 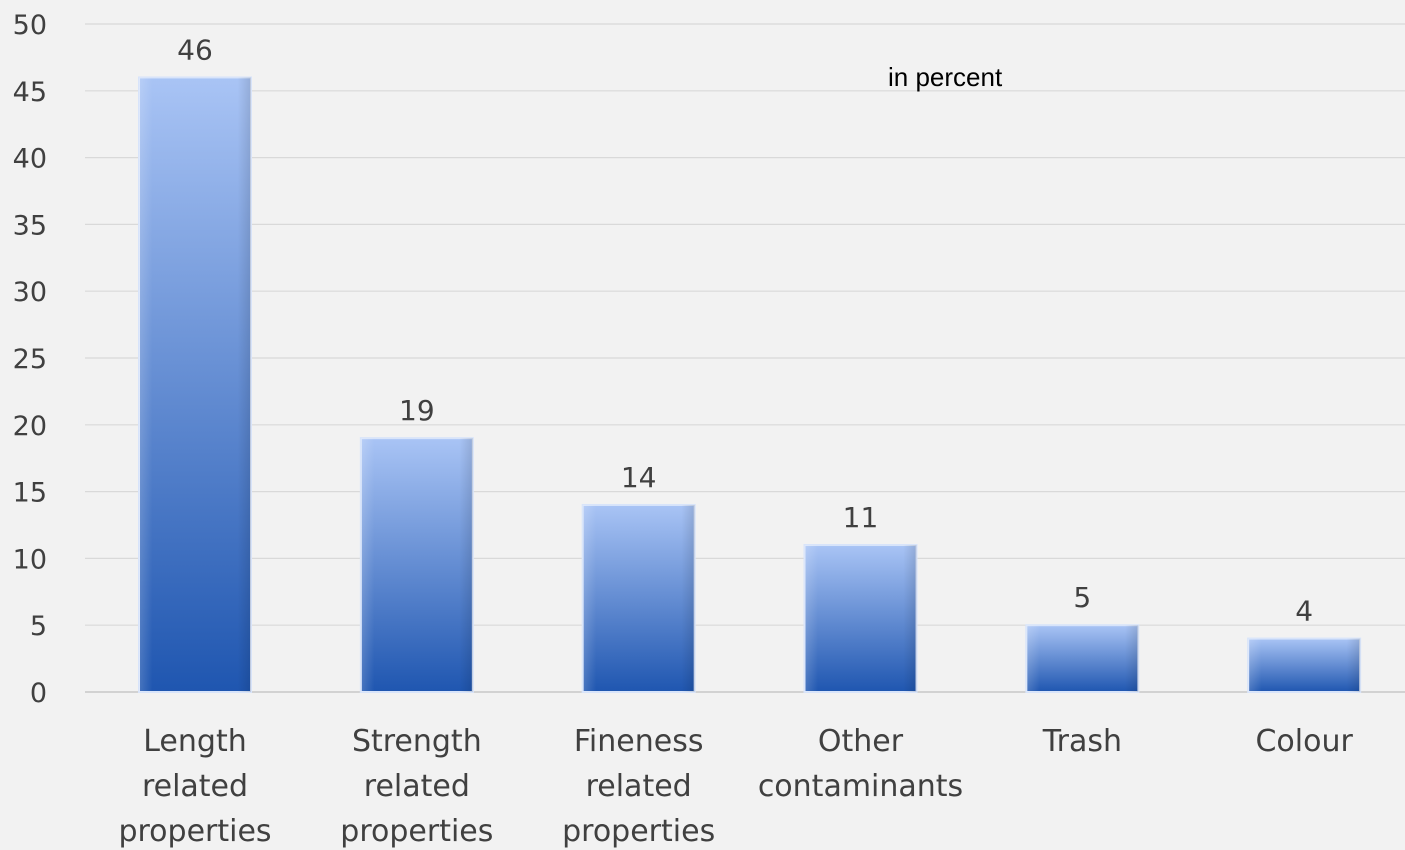 I want to click on data-label: 5, so click(x=1082, y=597).